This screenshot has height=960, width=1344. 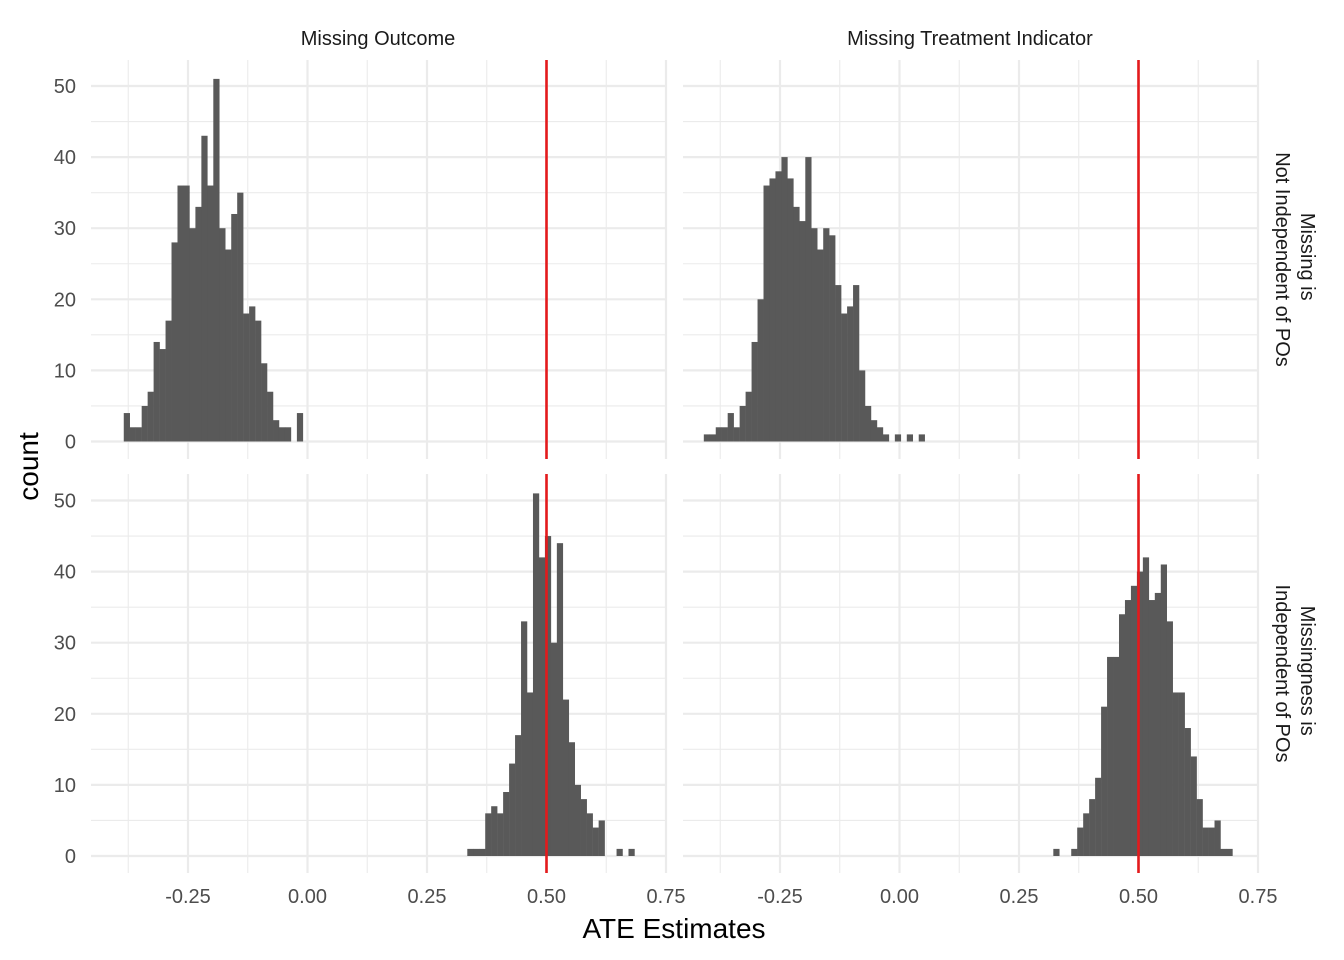 I want to click on x-tick-label-col0-0-25: -0.25, so click(x=188, y=897).